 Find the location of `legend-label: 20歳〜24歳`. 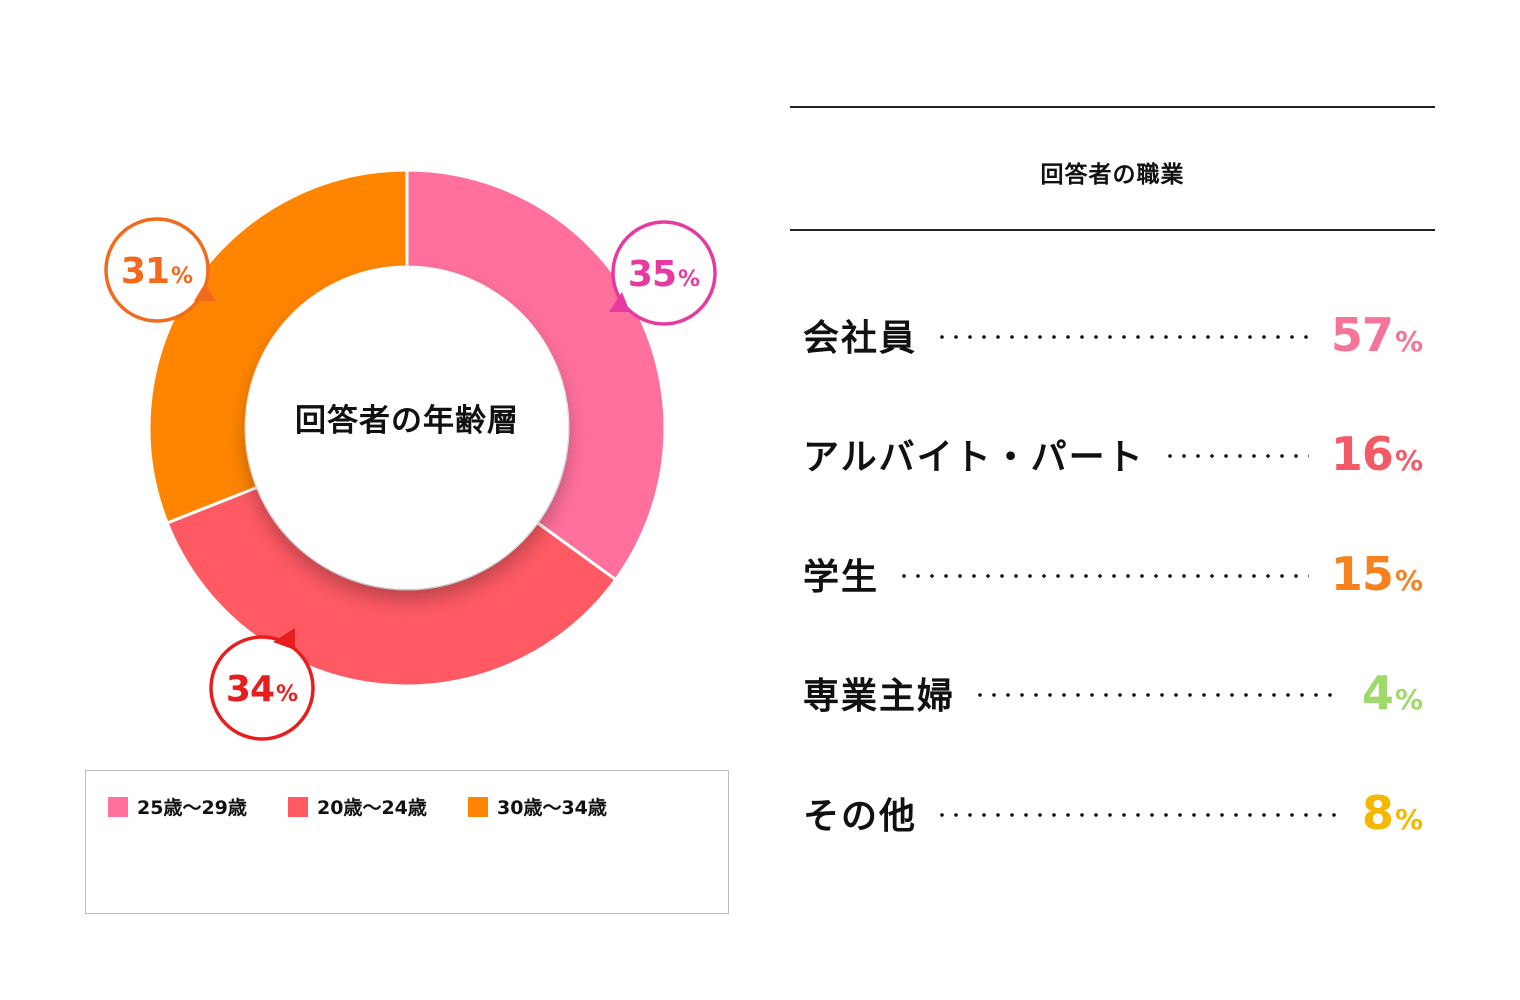

legend-label: 20歳〜24歳 is located at coordinates (372, 808).